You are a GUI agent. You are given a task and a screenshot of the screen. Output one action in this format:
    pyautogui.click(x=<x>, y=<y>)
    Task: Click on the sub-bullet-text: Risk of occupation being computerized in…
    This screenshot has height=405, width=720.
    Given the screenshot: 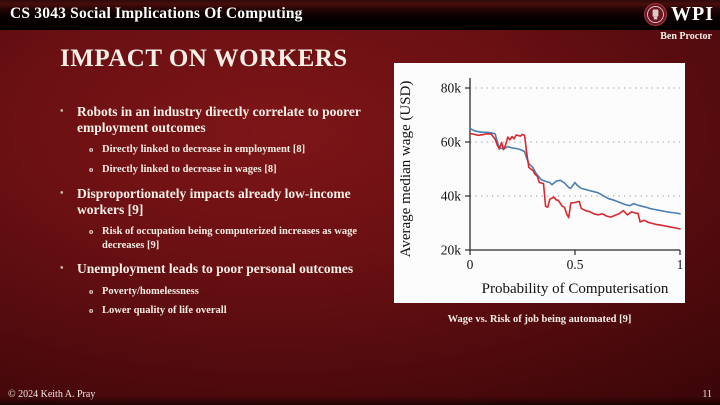 What is the action you would take?
    pyautogui.click(x=229, y=238)
    